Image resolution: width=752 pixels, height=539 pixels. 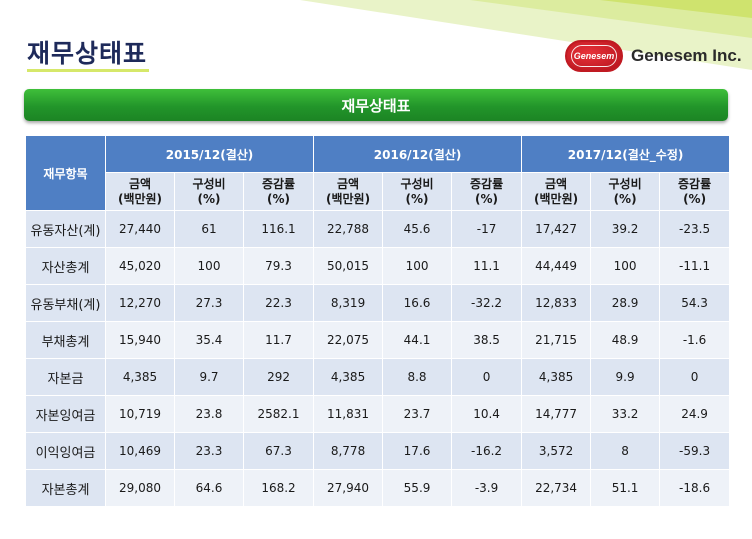 What do you see at coordinates (556, 266) in the screenshot?
I see `table-cell: 44,449` at bounding box center [556, 266].